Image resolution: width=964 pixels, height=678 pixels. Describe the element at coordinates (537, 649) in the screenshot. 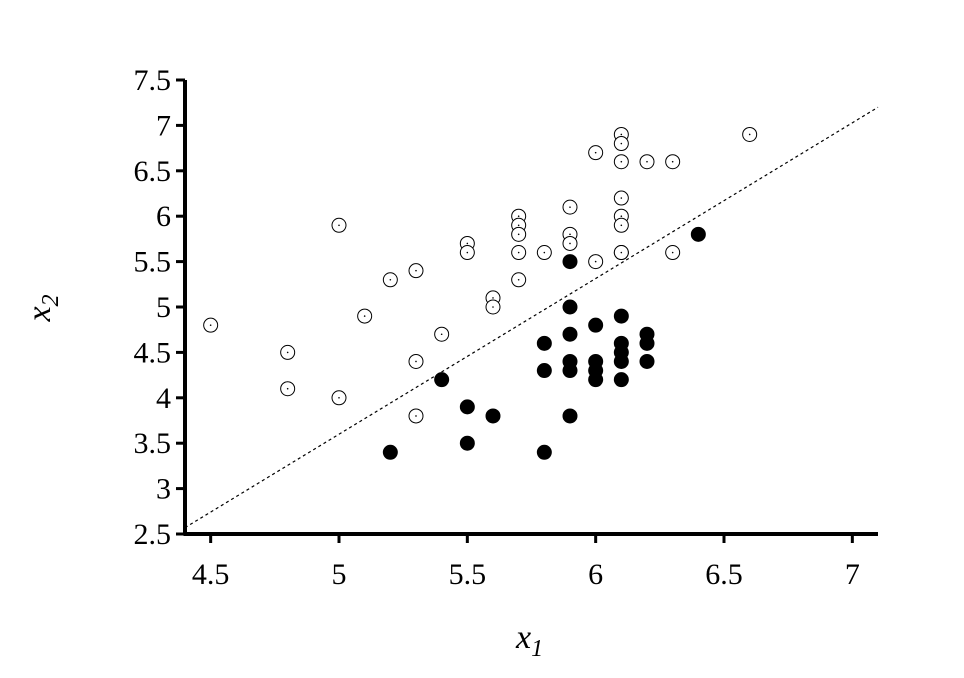

I see `x-axis-title-subscript: 1` at that location.